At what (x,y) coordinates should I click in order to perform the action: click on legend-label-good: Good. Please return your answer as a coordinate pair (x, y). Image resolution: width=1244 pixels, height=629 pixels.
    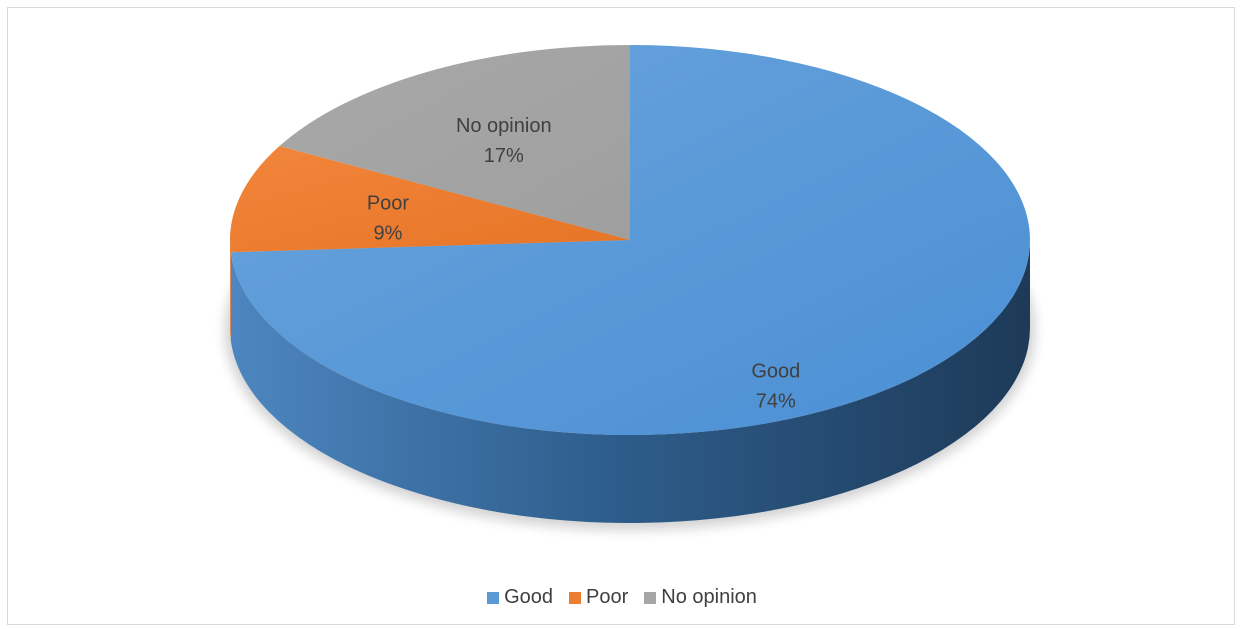
    Looking at the image, I should click on (529, 597).